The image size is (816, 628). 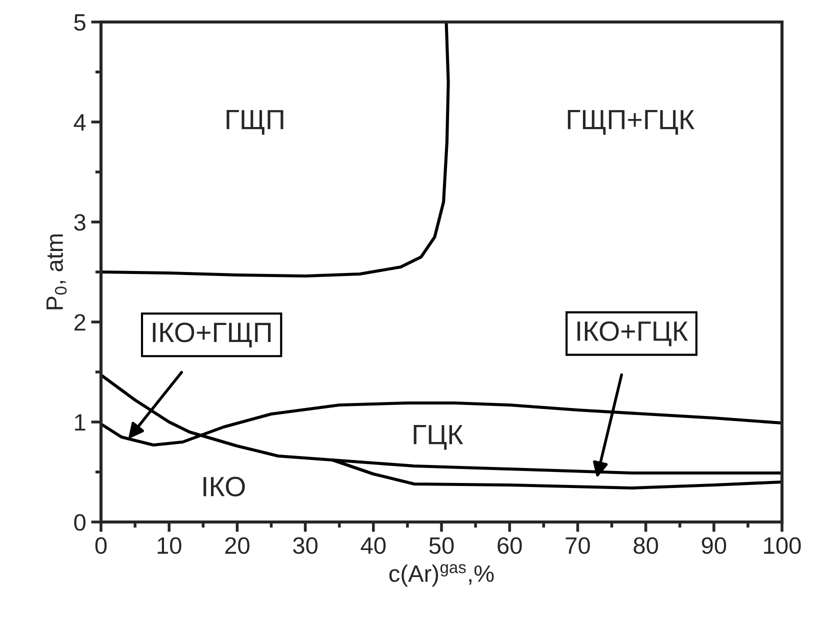 What do you see at coordinates (646, 545) in the screenshot?
I see `x-tick-label: 80` at bounding box center [646, 545].